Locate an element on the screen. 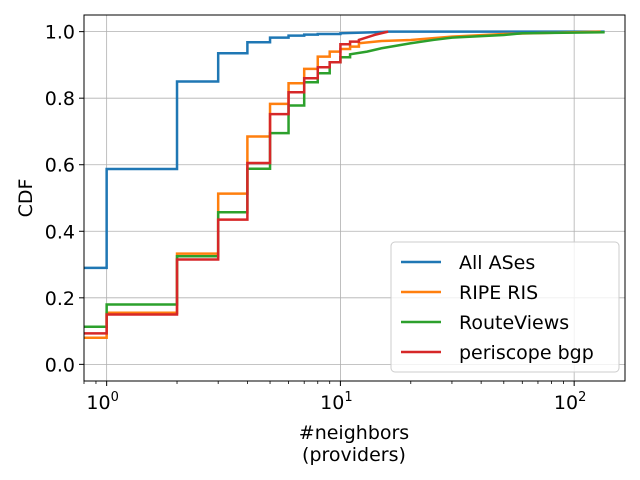 The height and width of the screenshot is (480, 640). y-tick-label: 0.6 is located at coordinates (60, 166).